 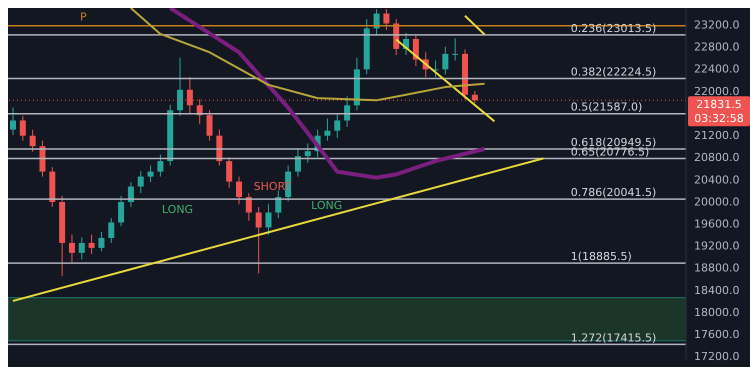 What do you see at coordinates (717, 246) in the screenshot?
I see `y-tick-label: 19200.0` at bounding box center [717, 246].